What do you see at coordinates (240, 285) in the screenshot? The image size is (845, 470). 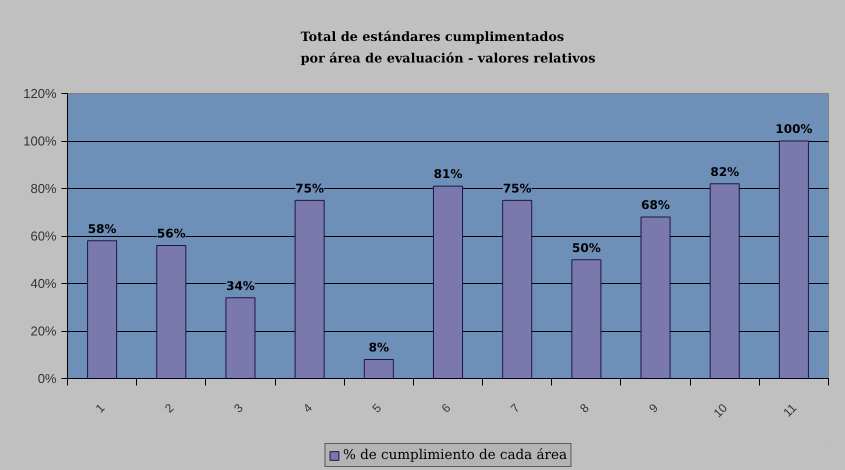 I see `data-label: 34%` at bounding box center [240, 285].